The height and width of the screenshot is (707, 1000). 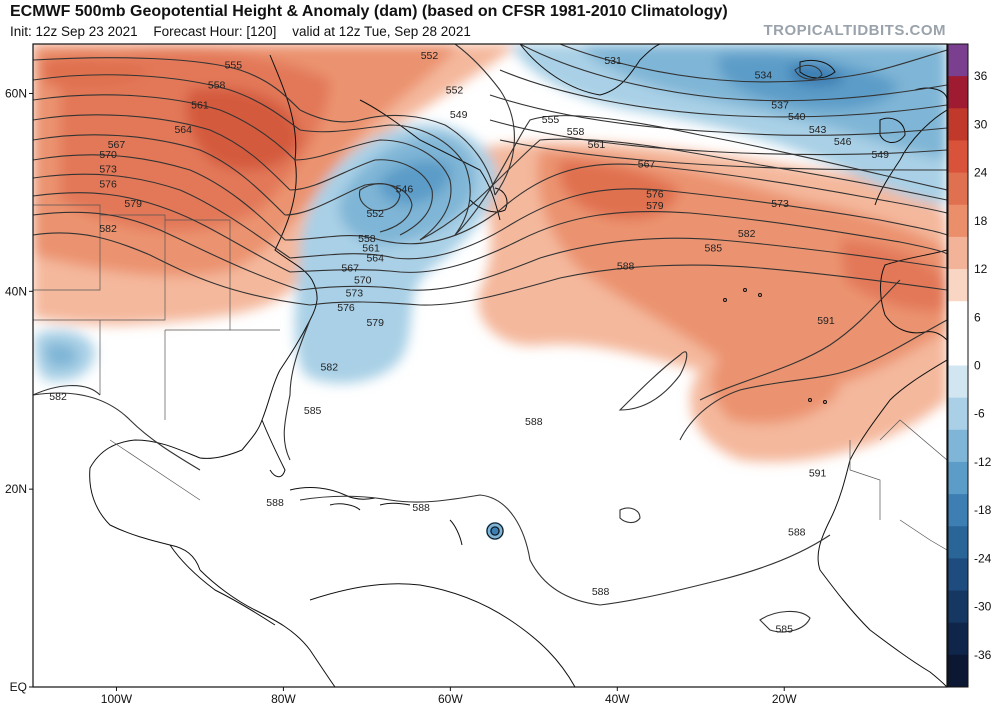 I want to click on lon-label: 40W, so click(x=617, y=699).